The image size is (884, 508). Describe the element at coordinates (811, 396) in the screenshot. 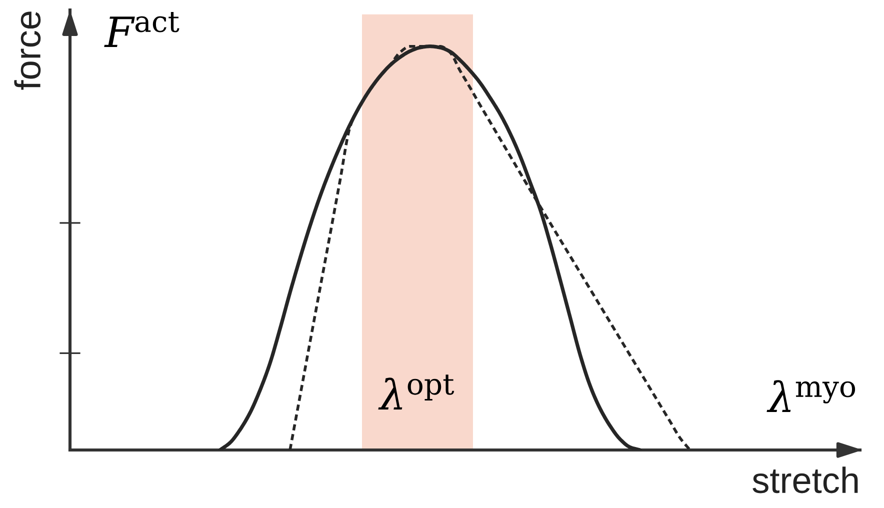

I see `annotation: λ$^{myo}$` at that location.